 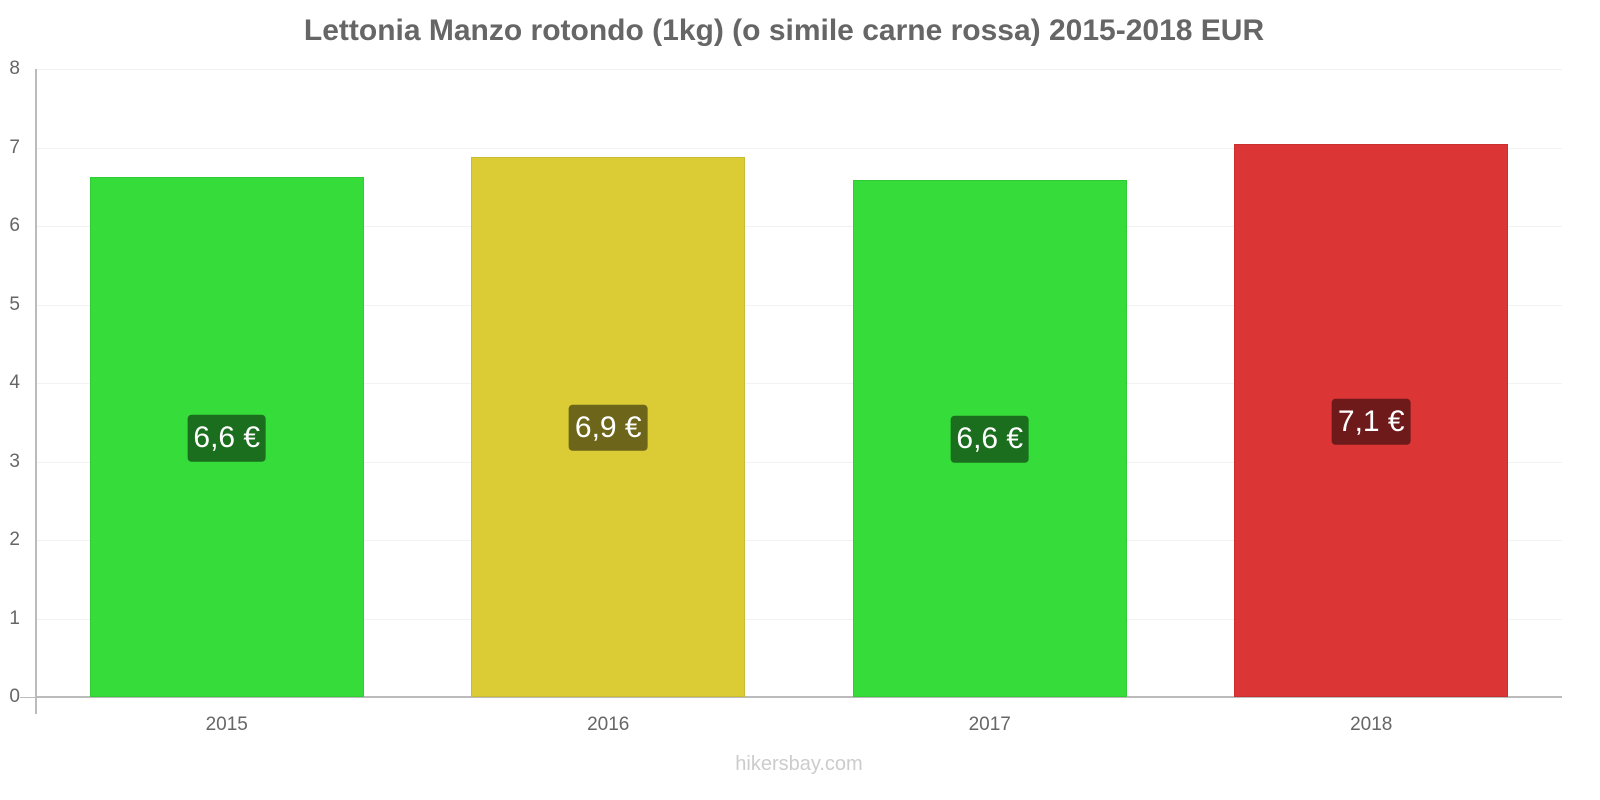 I want to click on x-tick-label: 2017, so click(x=989, y=724).